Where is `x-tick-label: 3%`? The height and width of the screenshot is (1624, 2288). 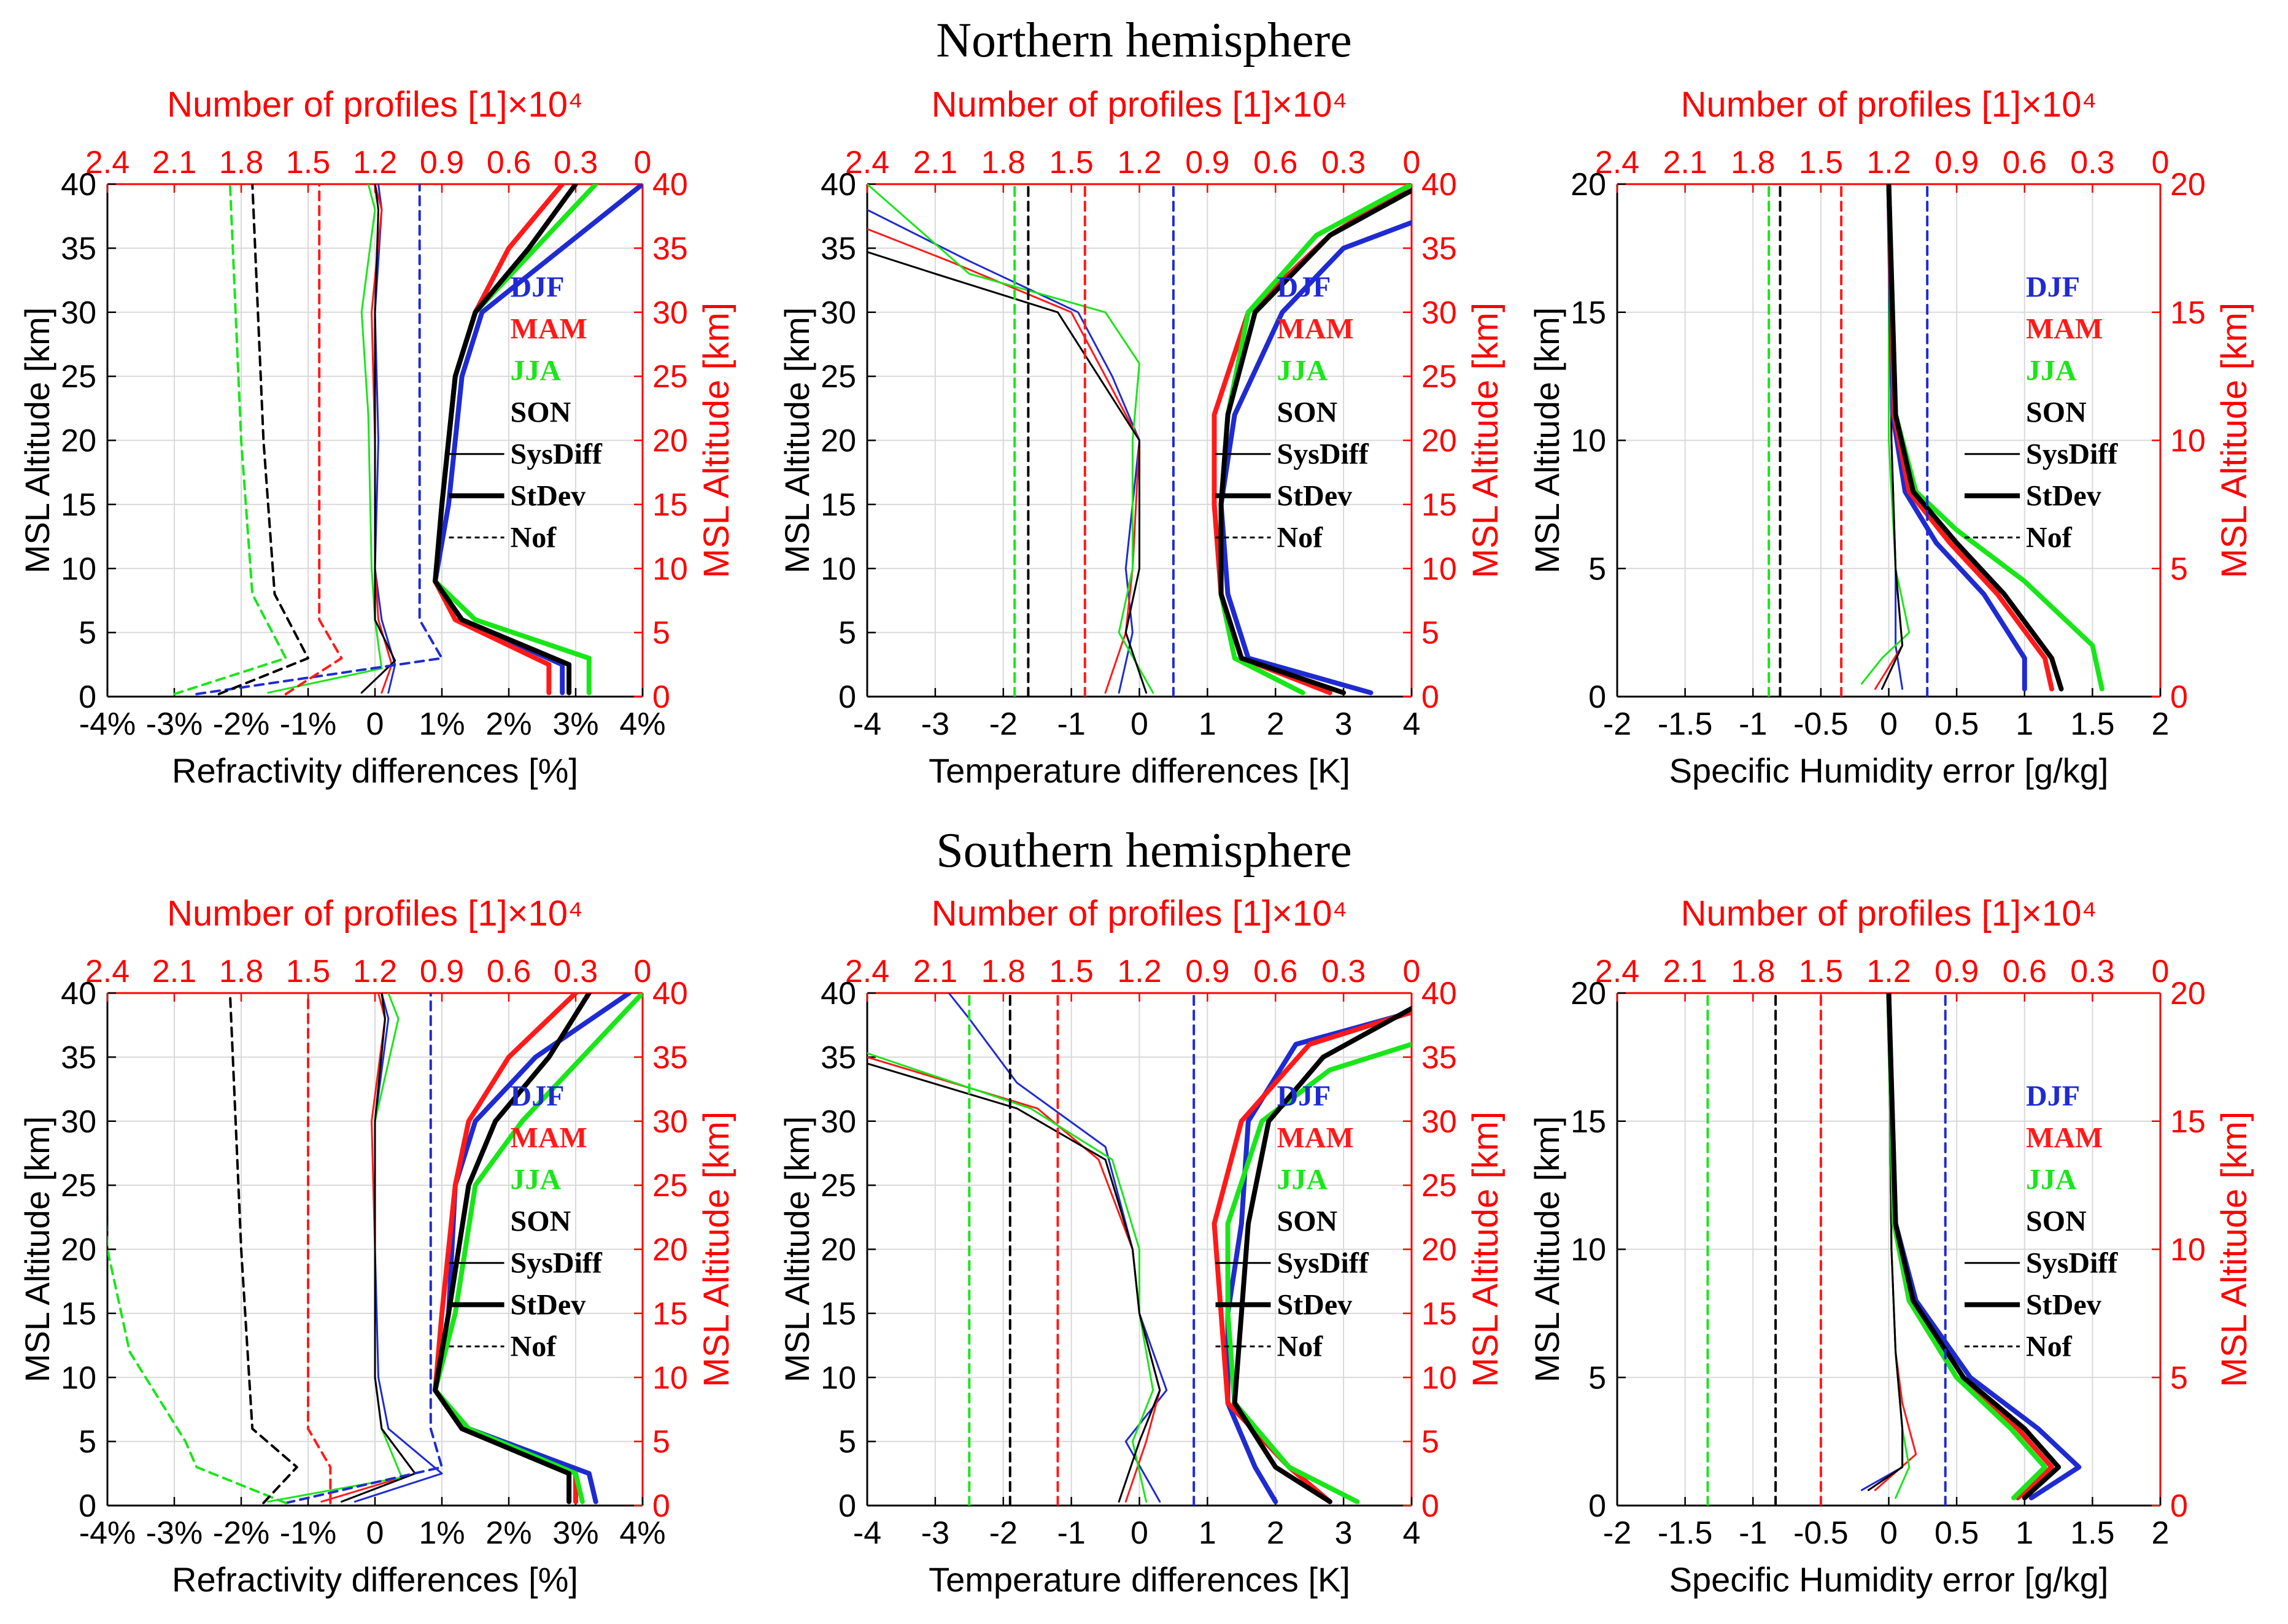
x-tick-label: 3% is located at coordinates (575, 1533).